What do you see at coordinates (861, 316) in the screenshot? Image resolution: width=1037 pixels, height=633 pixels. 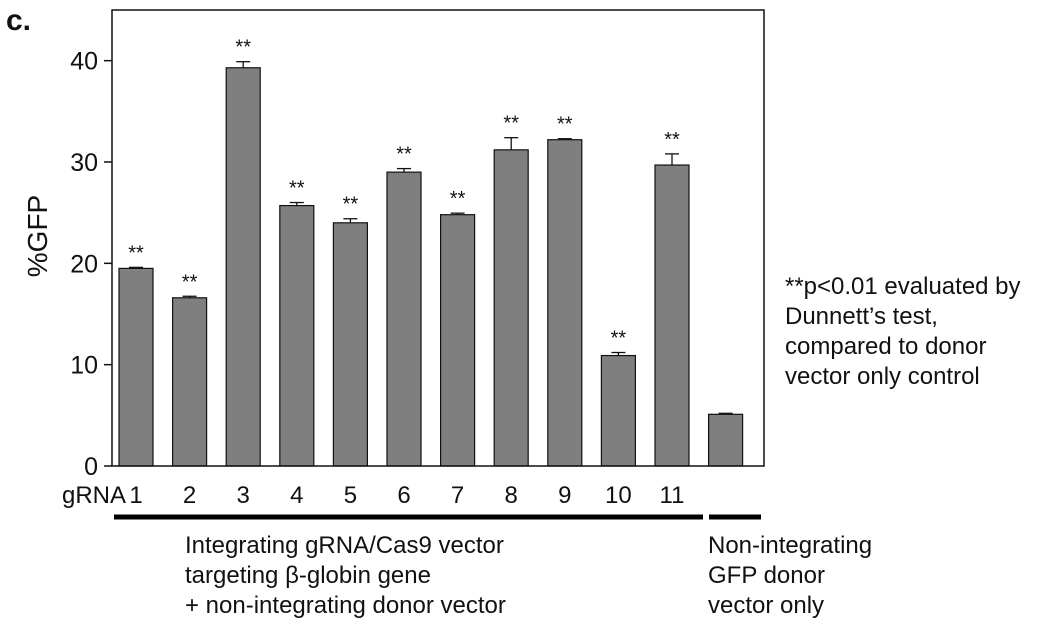 I see `significance-note-line: Dunnett’s test,` at bounding box center [861, 316].